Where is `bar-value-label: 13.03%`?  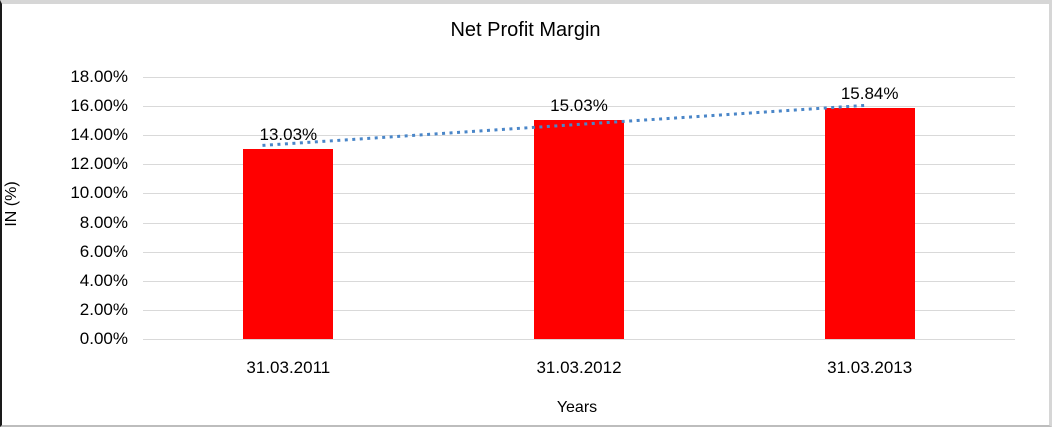 bar-value-label: 13.03% is located at coordinates (288, 135).